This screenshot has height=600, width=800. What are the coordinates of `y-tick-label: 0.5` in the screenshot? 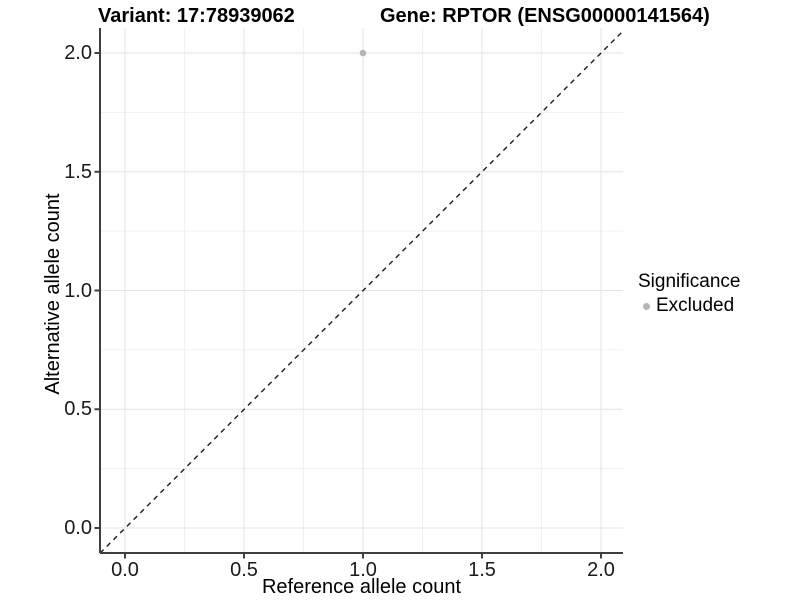 It's located at (78, 409).